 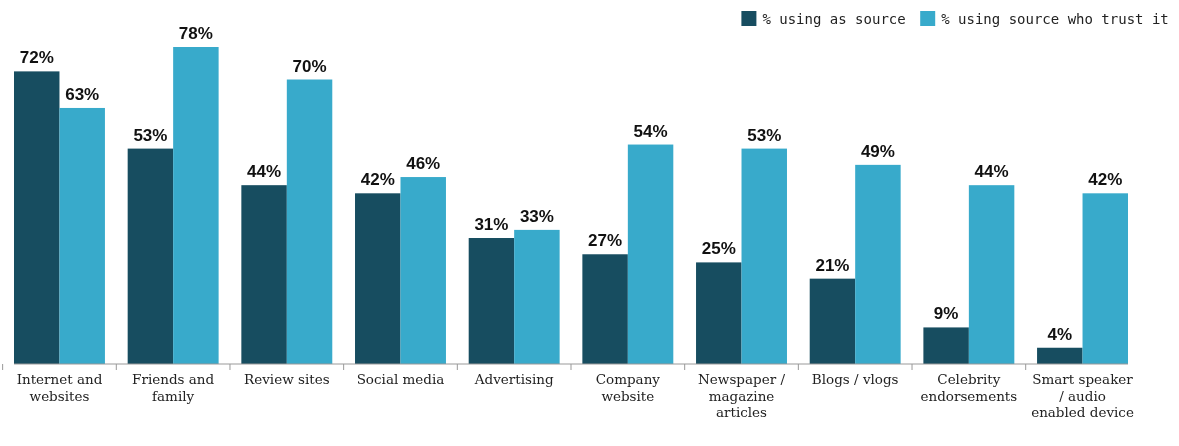 I want to click on x-tick-label: Social media, so click(x=400, y=379).